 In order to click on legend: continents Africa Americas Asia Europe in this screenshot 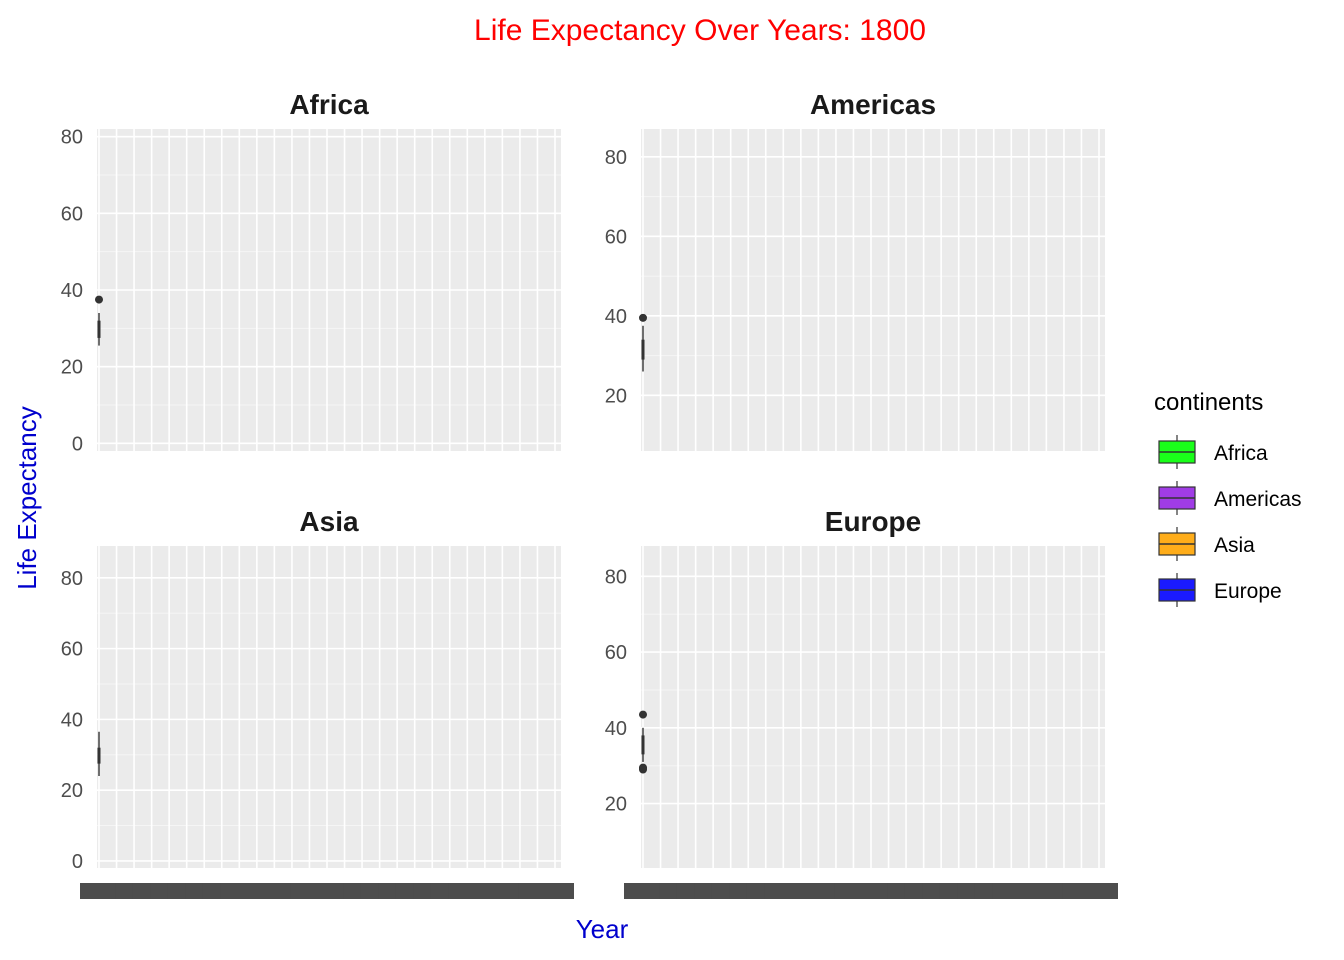, I will do `click(1228, 498)`.